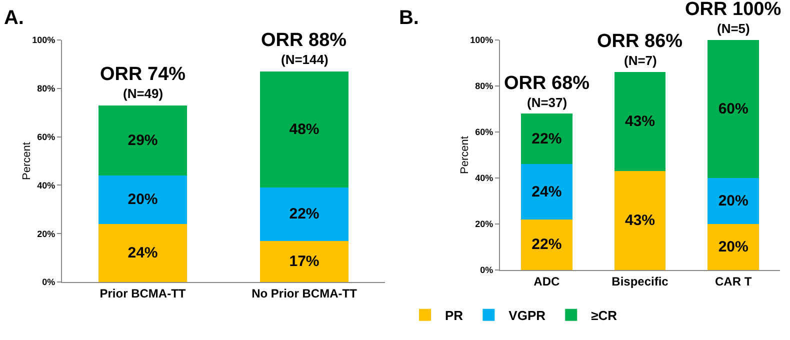  Describe the element at coordinates (640, 60) in the screenshot. I see `annotation: (N=7)` at that location.